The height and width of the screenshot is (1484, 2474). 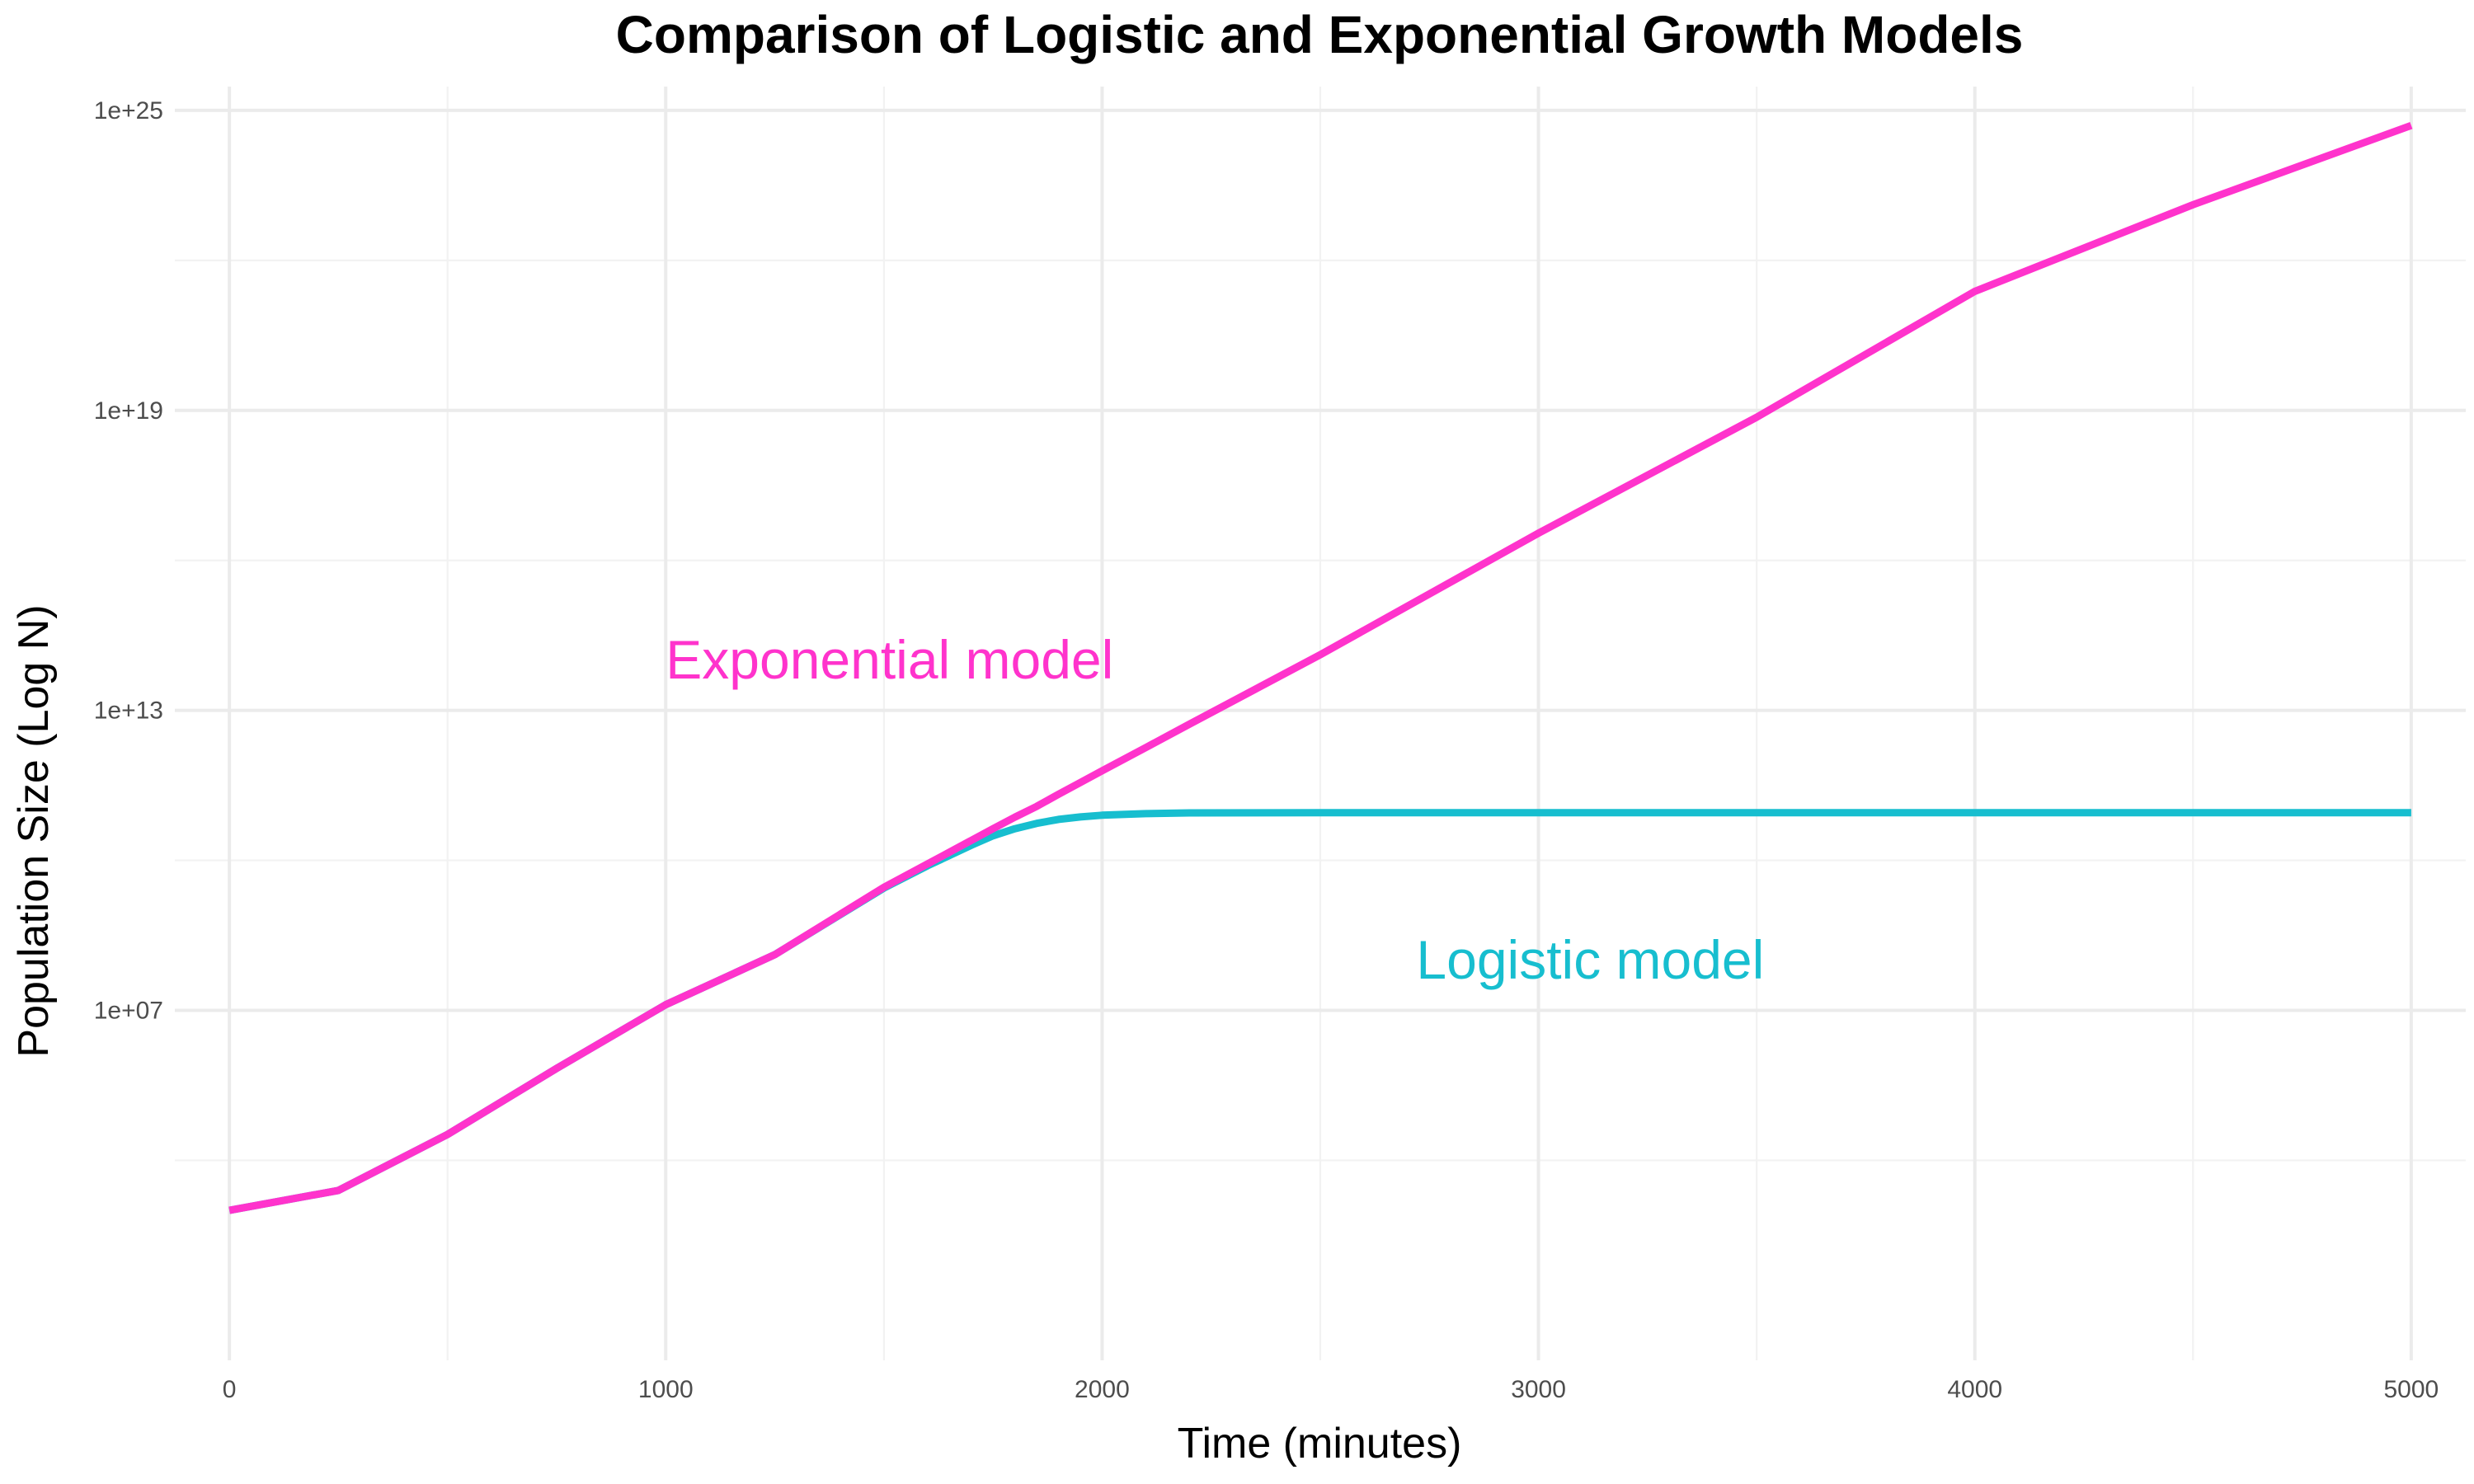 I want to click on y-axis-title: Population Size (Log N), so click(x=34, y=830).